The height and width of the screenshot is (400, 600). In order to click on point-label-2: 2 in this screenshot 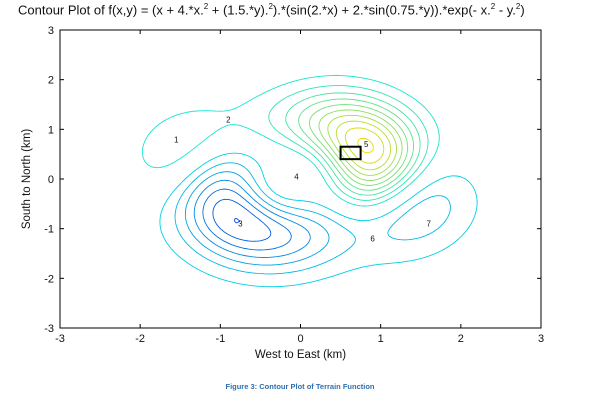, I will do `click(228, 119)`.